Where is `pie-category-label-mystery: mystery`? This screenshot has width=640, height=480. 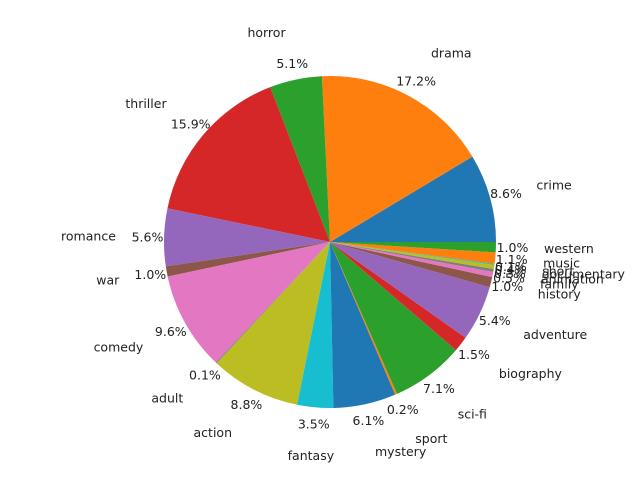
pie-category-label-mystery: mystery is located at coordinates (401, 451).